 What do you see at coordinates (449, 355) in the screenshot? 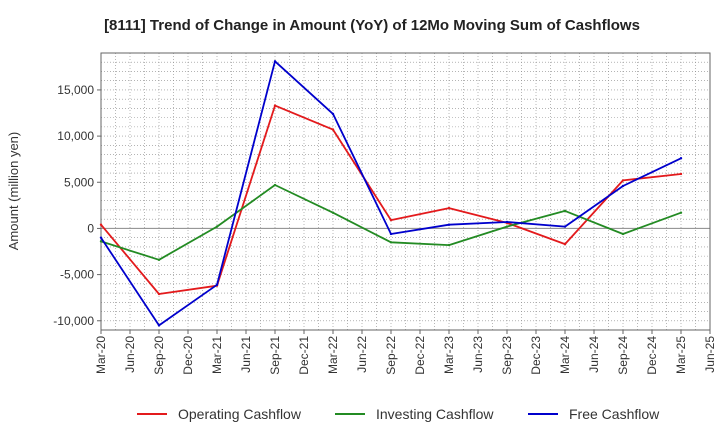
I see `x-tick-label: Mar-23` at bounding box center [449, 355].